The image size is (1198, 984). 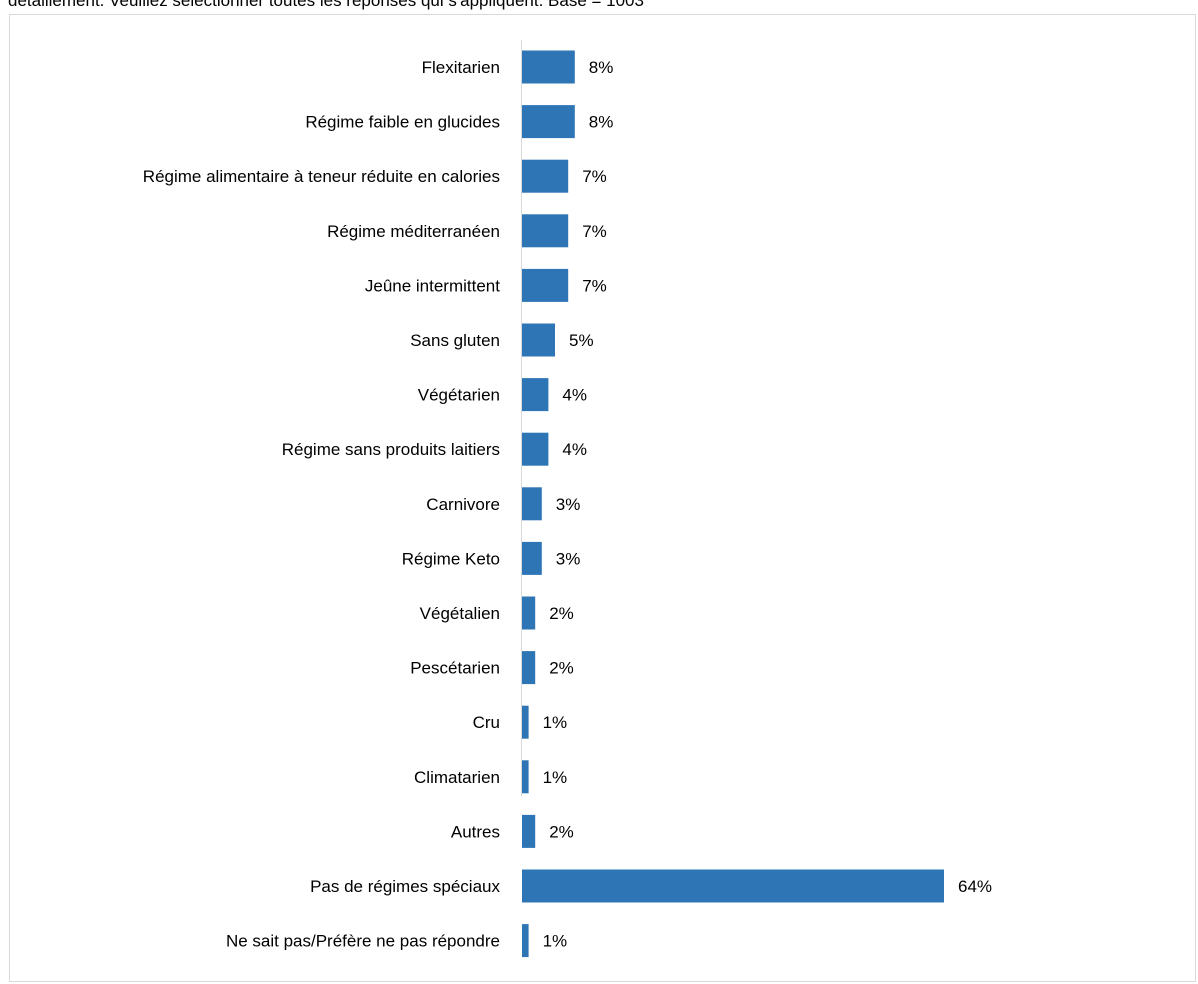 I want to click on category-label: Pas de régimes spéciaux, so click(x=405, y=886).